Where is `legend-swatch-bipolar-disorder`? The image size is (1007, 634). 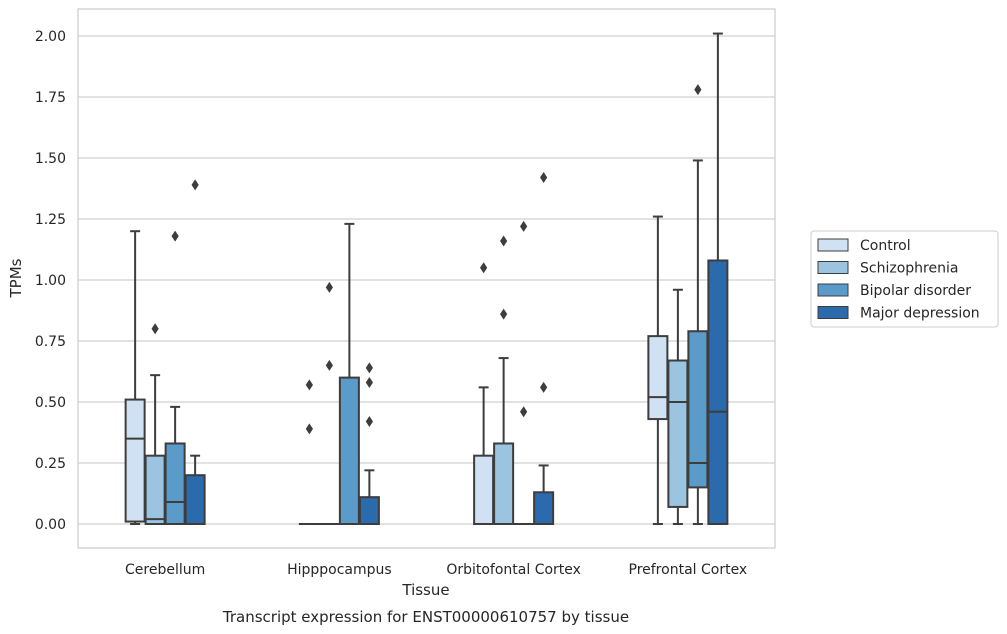 legend-swatch-bipolar-disorder is located at coordinates (833, 290).